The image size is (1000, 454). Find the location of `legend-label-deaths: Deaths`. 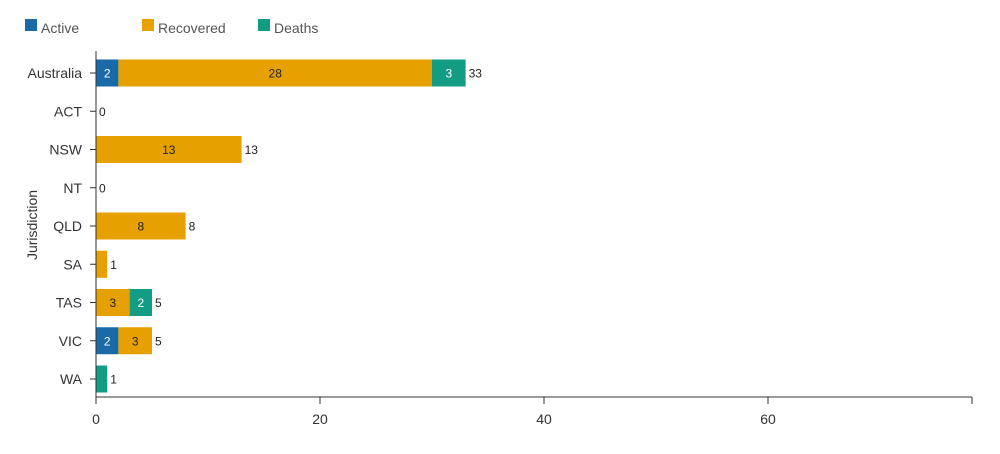

legend-label-deaths: Deaths is located at coordinates (296, 28).